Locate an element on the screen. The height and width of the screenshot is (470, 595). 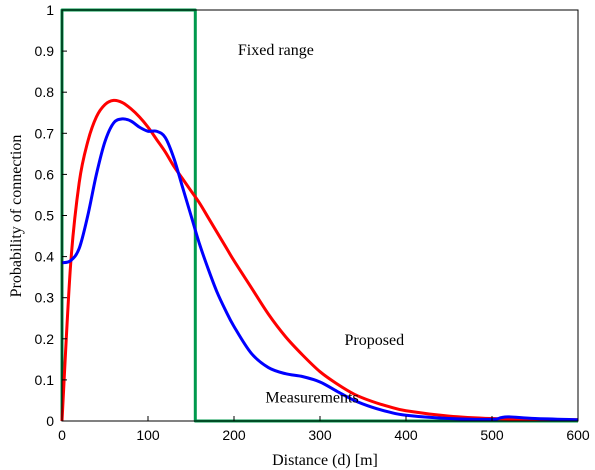
y-tick-label: 0.3 is located at coordinates (45, 298).